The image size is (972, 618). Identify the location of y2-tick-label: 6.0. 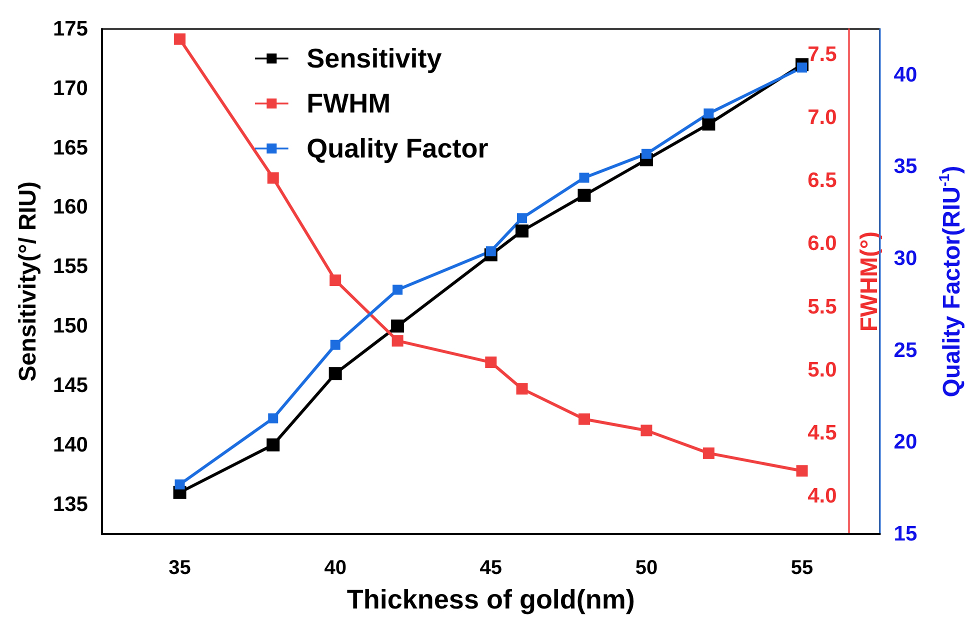
(822, 244).